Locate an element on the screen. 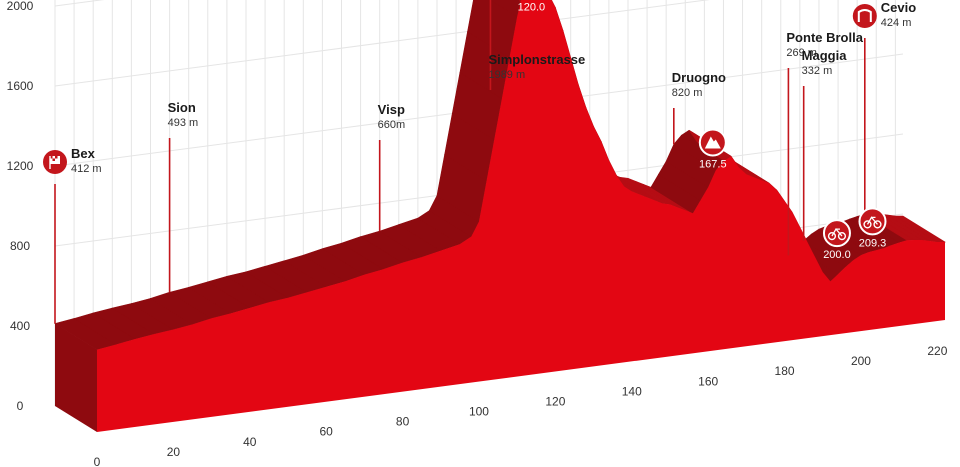  x-tick-label: 120 is located at coordinates (555, 401).